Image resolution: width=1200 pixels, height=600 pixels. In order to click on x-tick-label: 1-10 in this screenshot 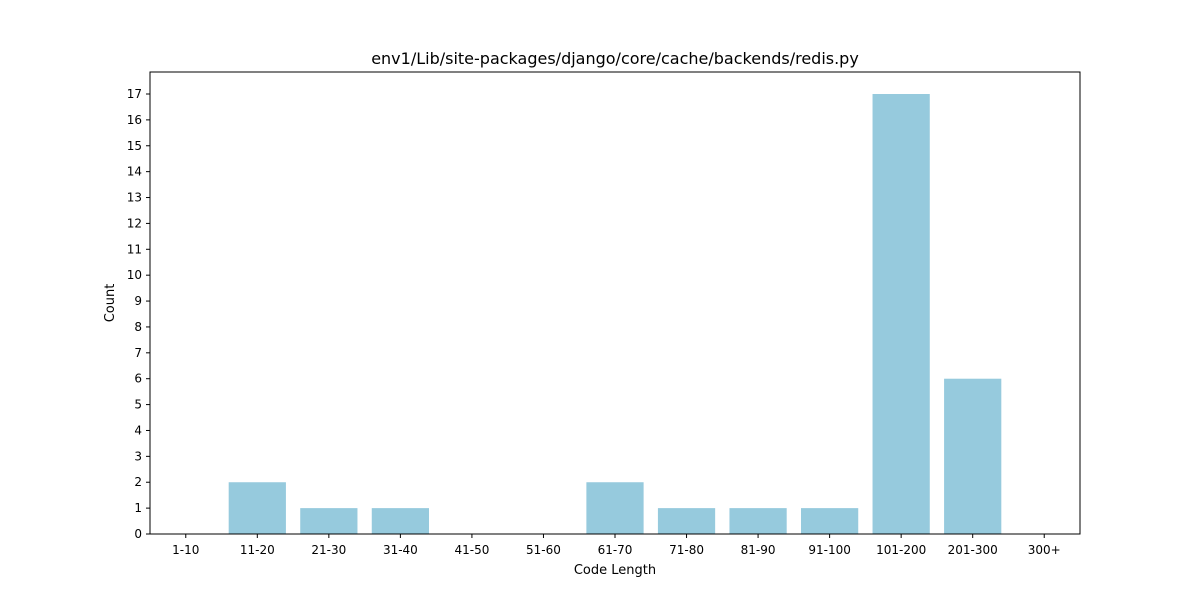, I will do `click(185, 550)`.